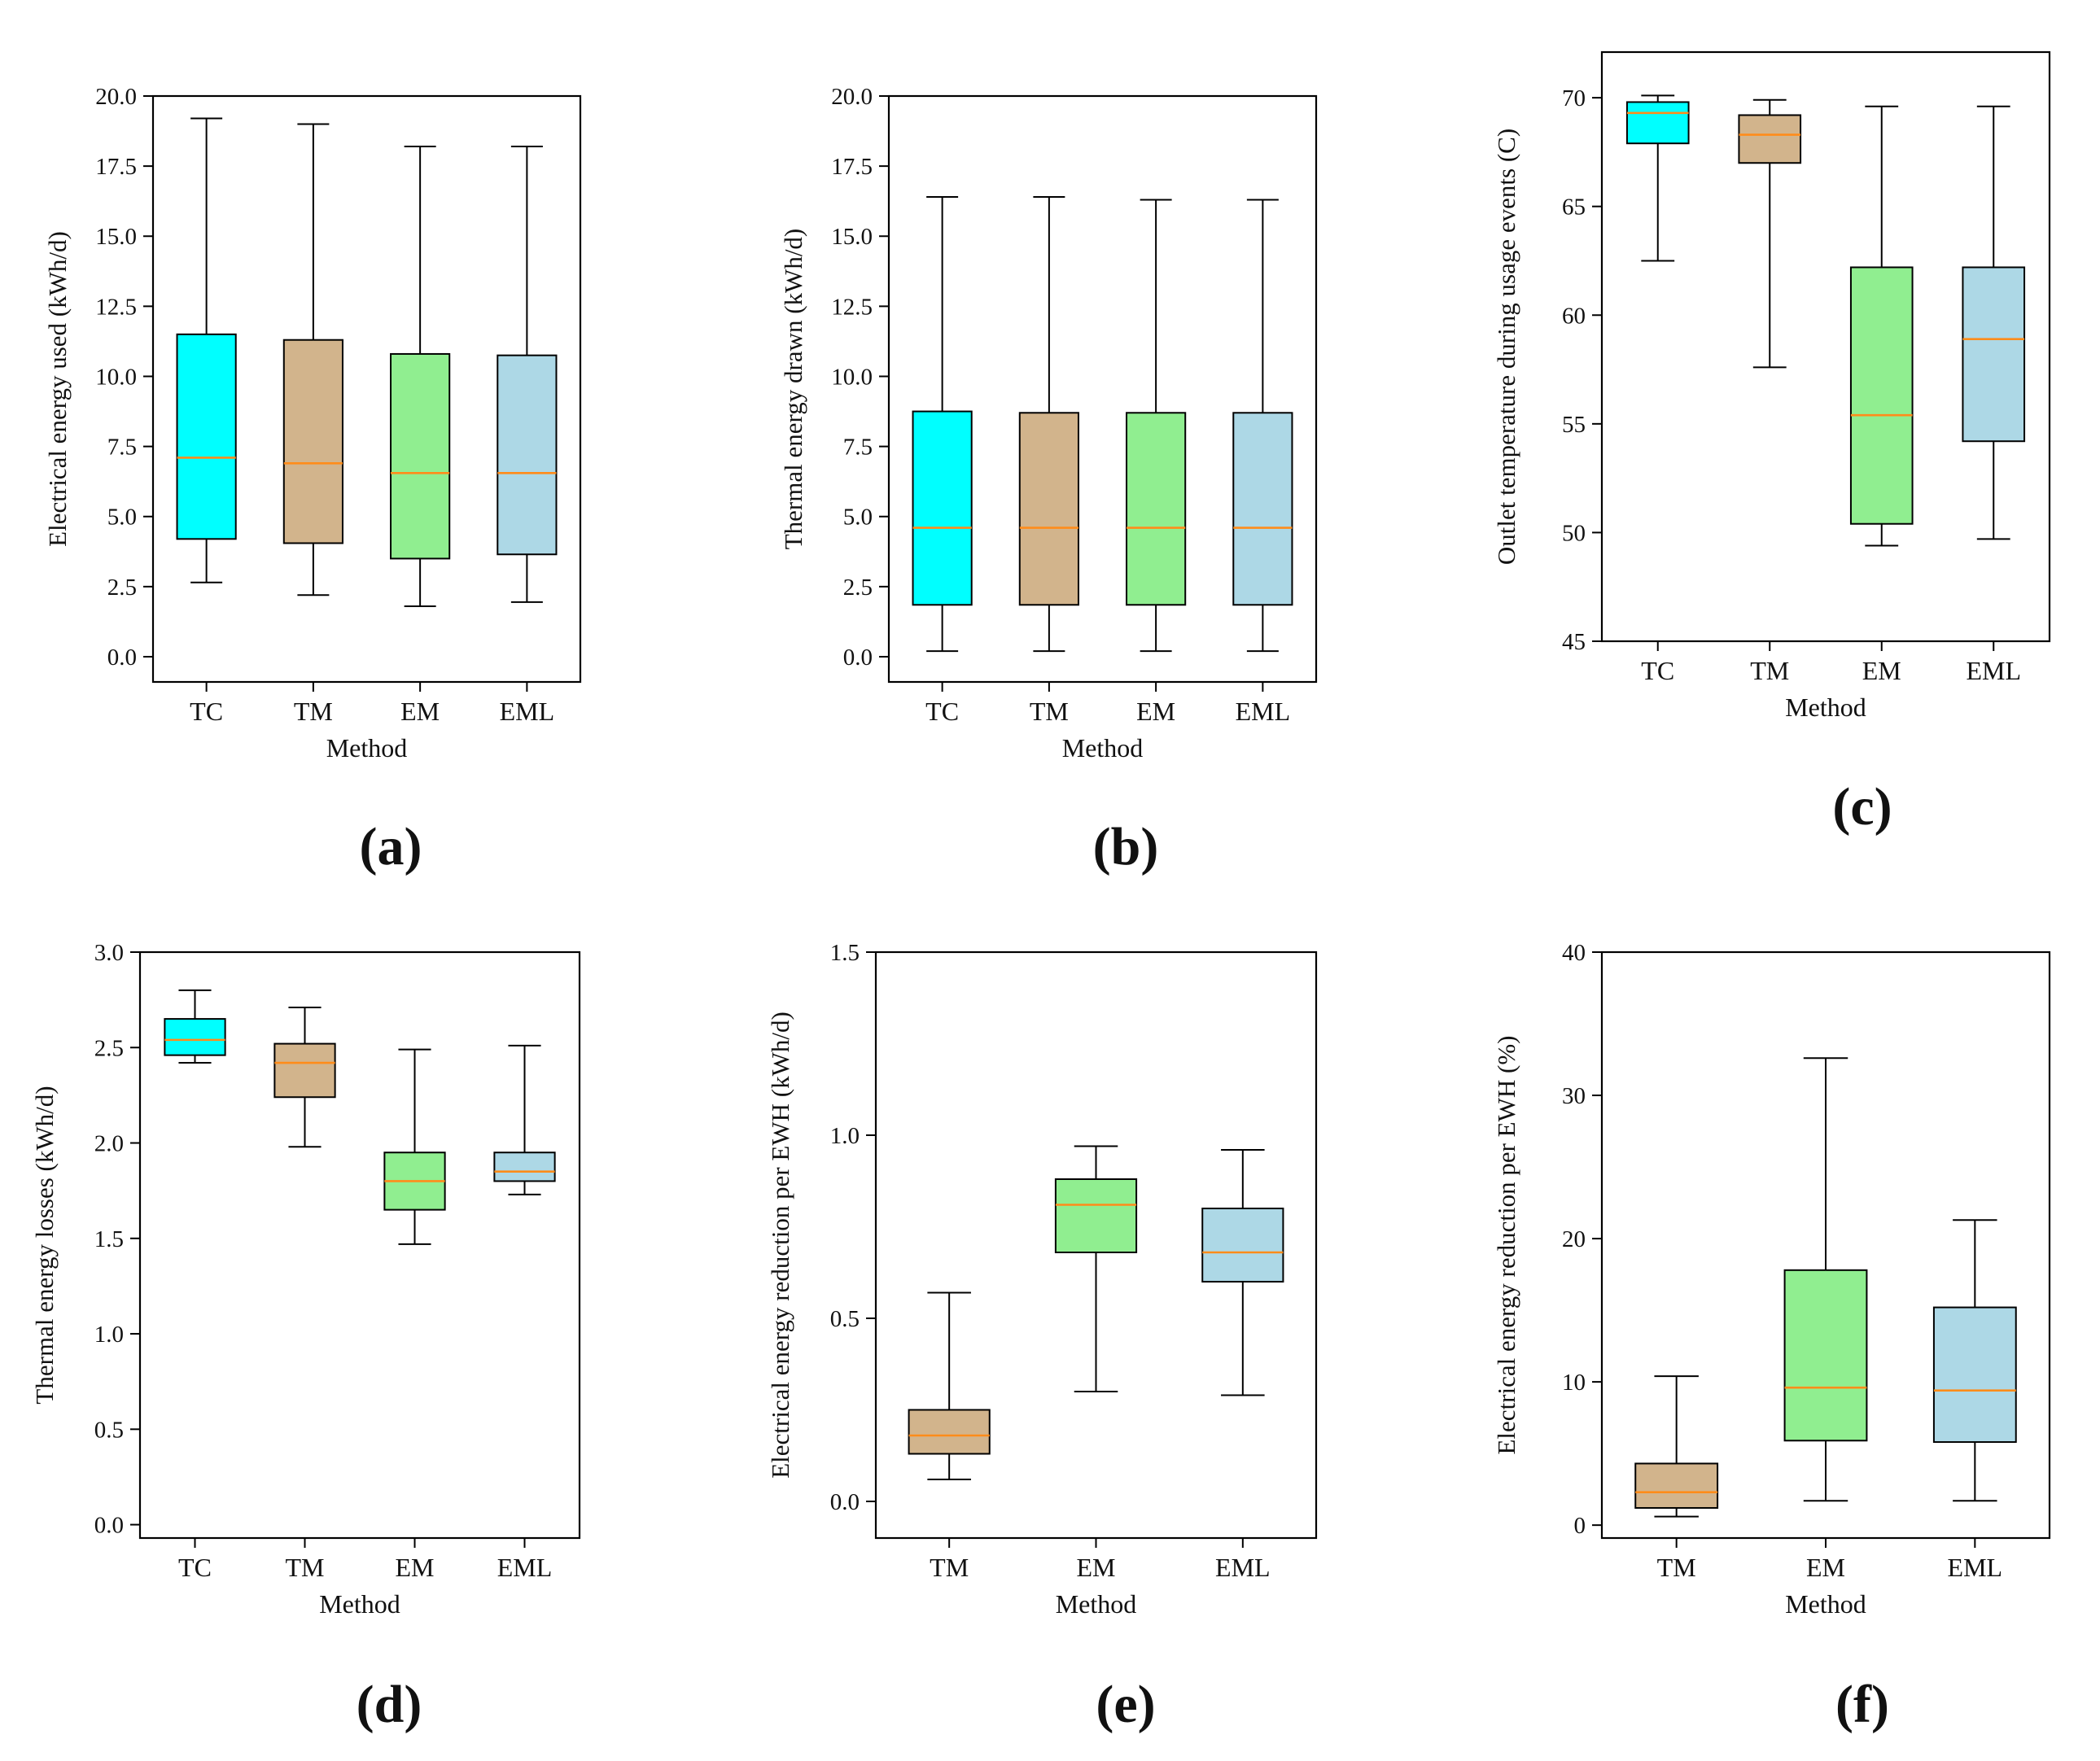 This screenshot has width=2100, height=1761. What do you see at coordinates (852, 97) in the screenshot?
I see `y-tick-label: 20.0` at bounding box center [852, 97].